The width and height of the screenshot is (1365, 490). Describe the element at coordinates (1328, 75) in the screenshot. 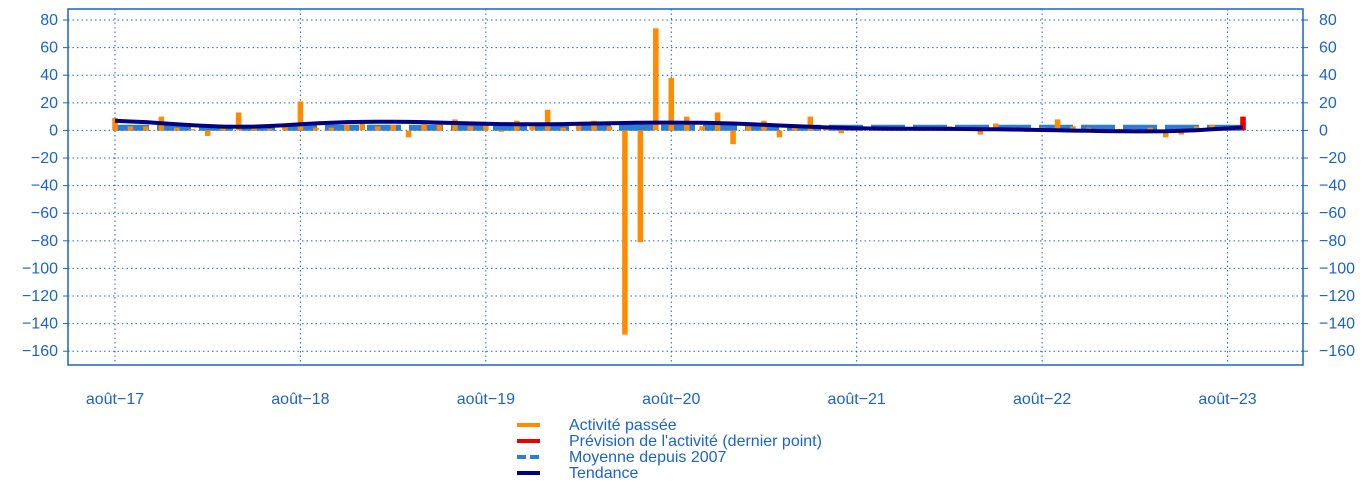

I see `y-tick-label-right: 40` at that location.